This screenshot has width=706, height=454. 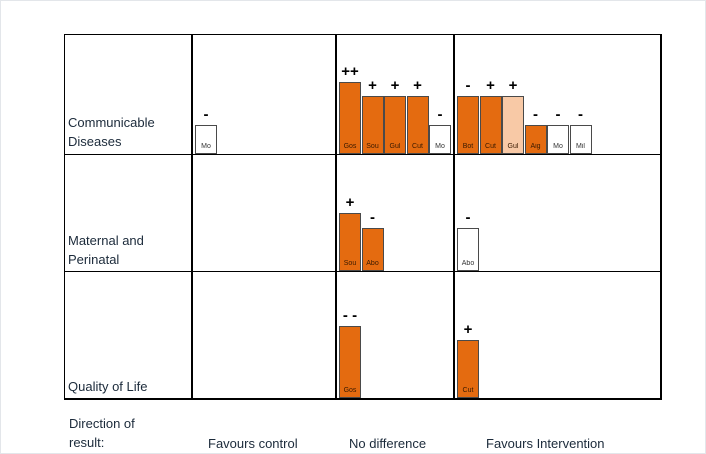 What do you see at coordinates (363, 399) in the screenshot?
I see `grid-line-bottom` at bounding box center [363, 399].